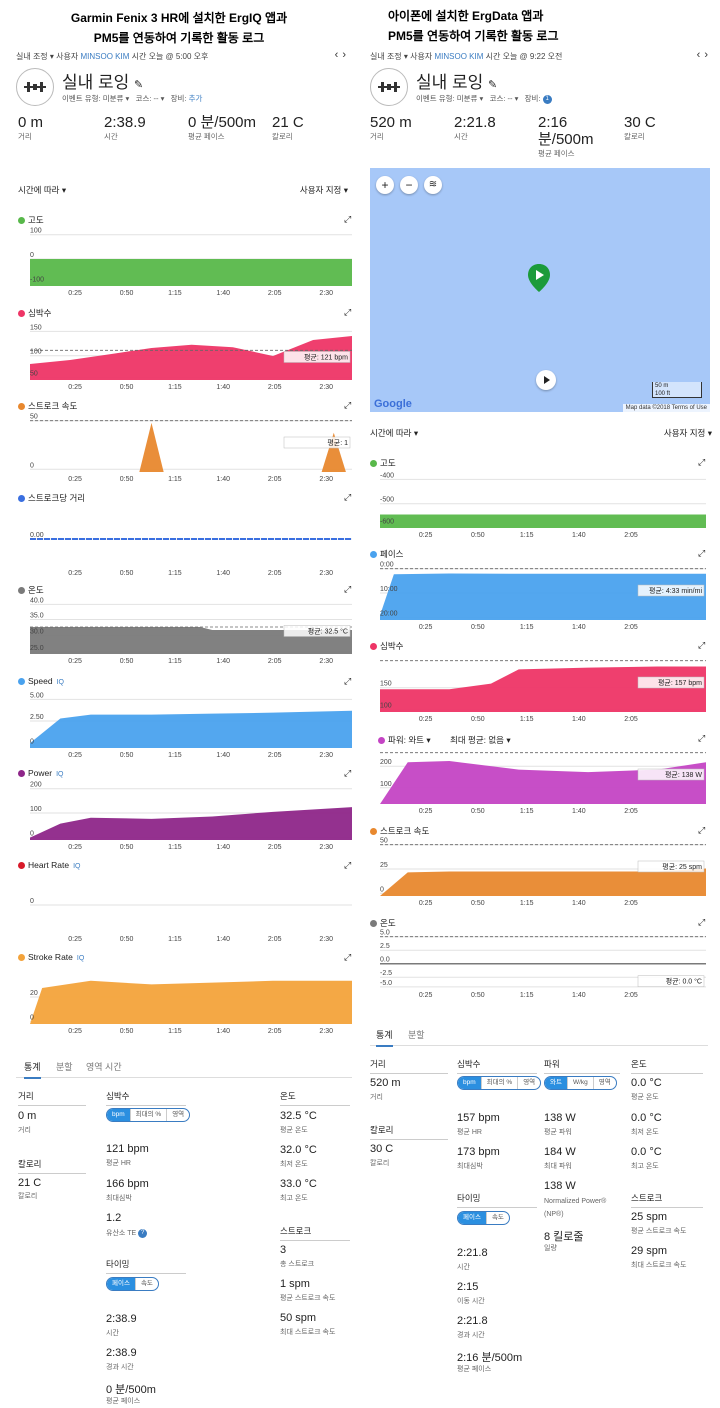 The width and height of the screenshot is (720, 1408). What do you see at coordinates (104, 1067) in the screenshot?
I see `tab-zone-time: 영역 시간` at bounding box center [104, 1067].